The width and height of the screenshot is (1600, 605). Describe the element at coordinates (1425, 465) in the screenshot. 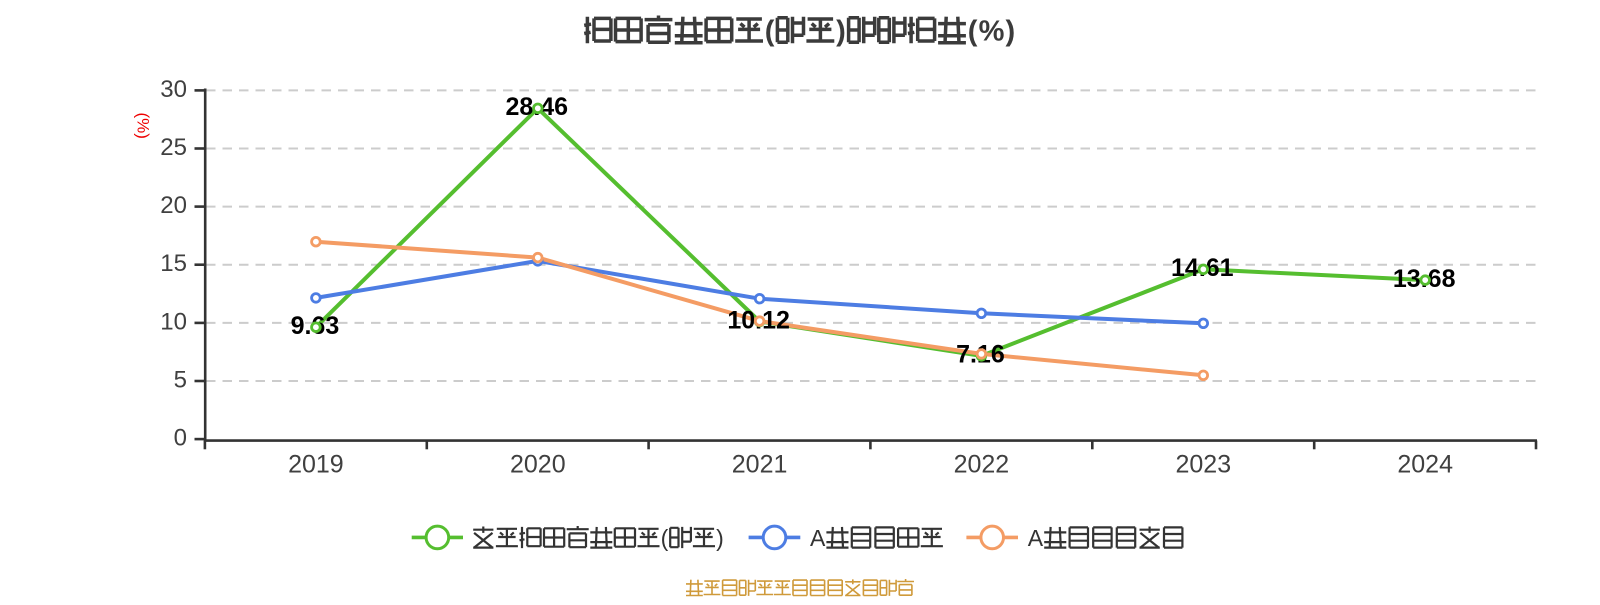

I see `svg-text: 2024` at that location.